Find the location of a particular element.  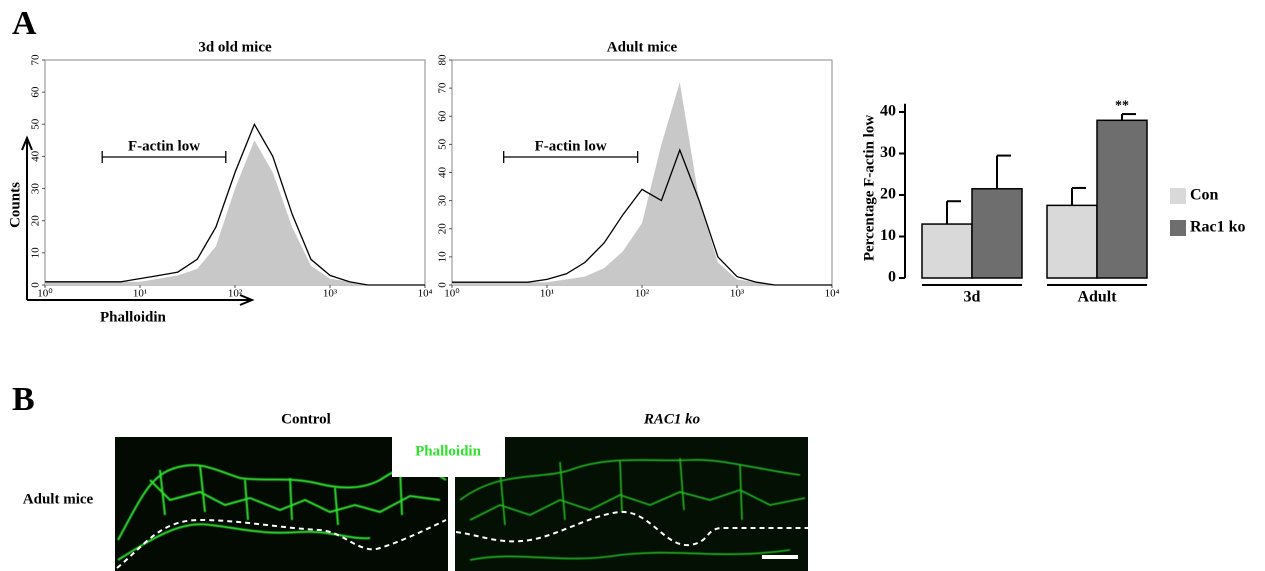

panel-label: A is located at coordinates (24, 23).